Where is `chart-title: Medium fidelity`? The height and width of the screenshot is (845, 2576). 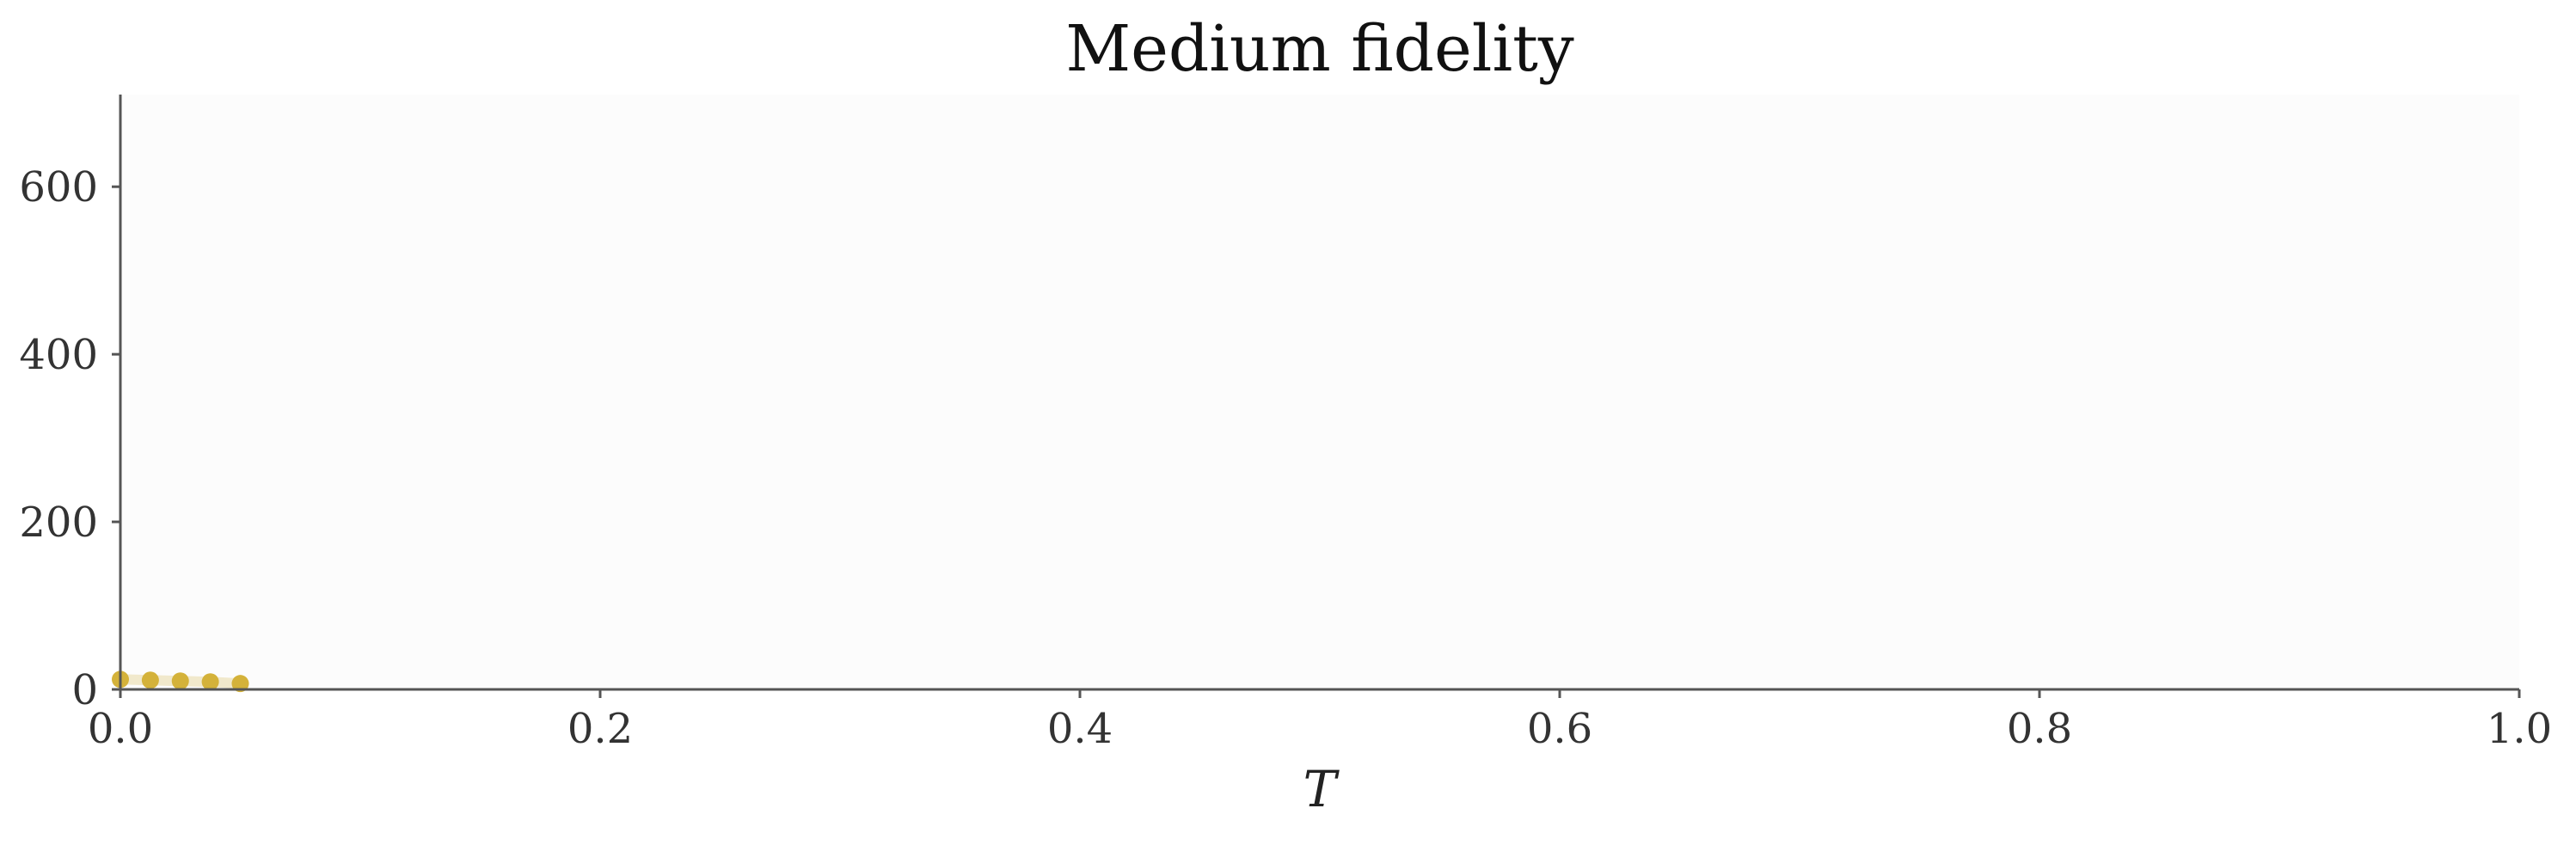 chart-title: Medium fidelity is located at coordinates (1319, 49).